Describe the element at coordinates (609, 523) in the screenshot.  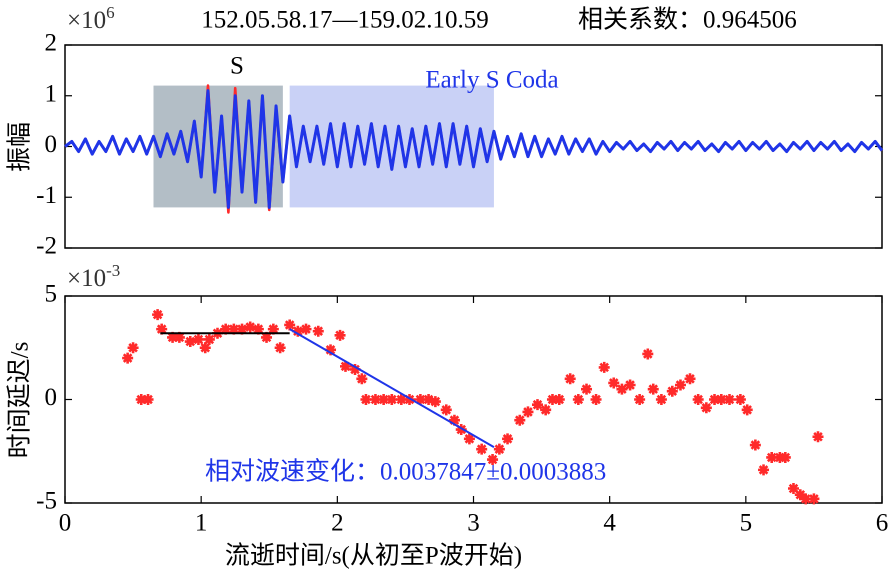
I see `x-tick-label: 4` at that location.